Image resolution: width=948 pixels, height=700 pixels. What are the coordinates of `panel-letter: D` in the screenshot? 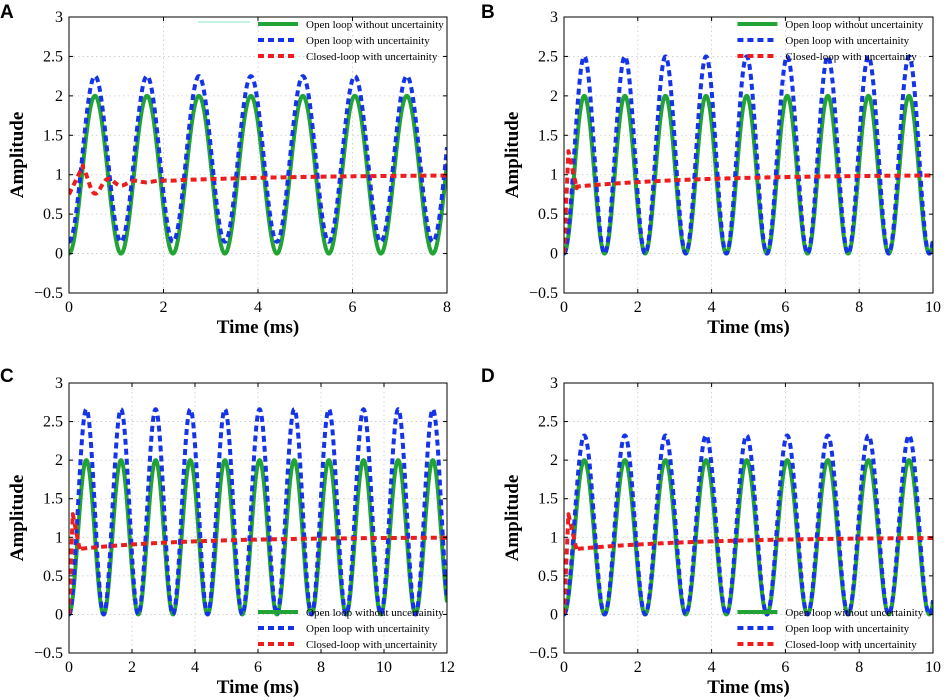 It's located at (488, 376).